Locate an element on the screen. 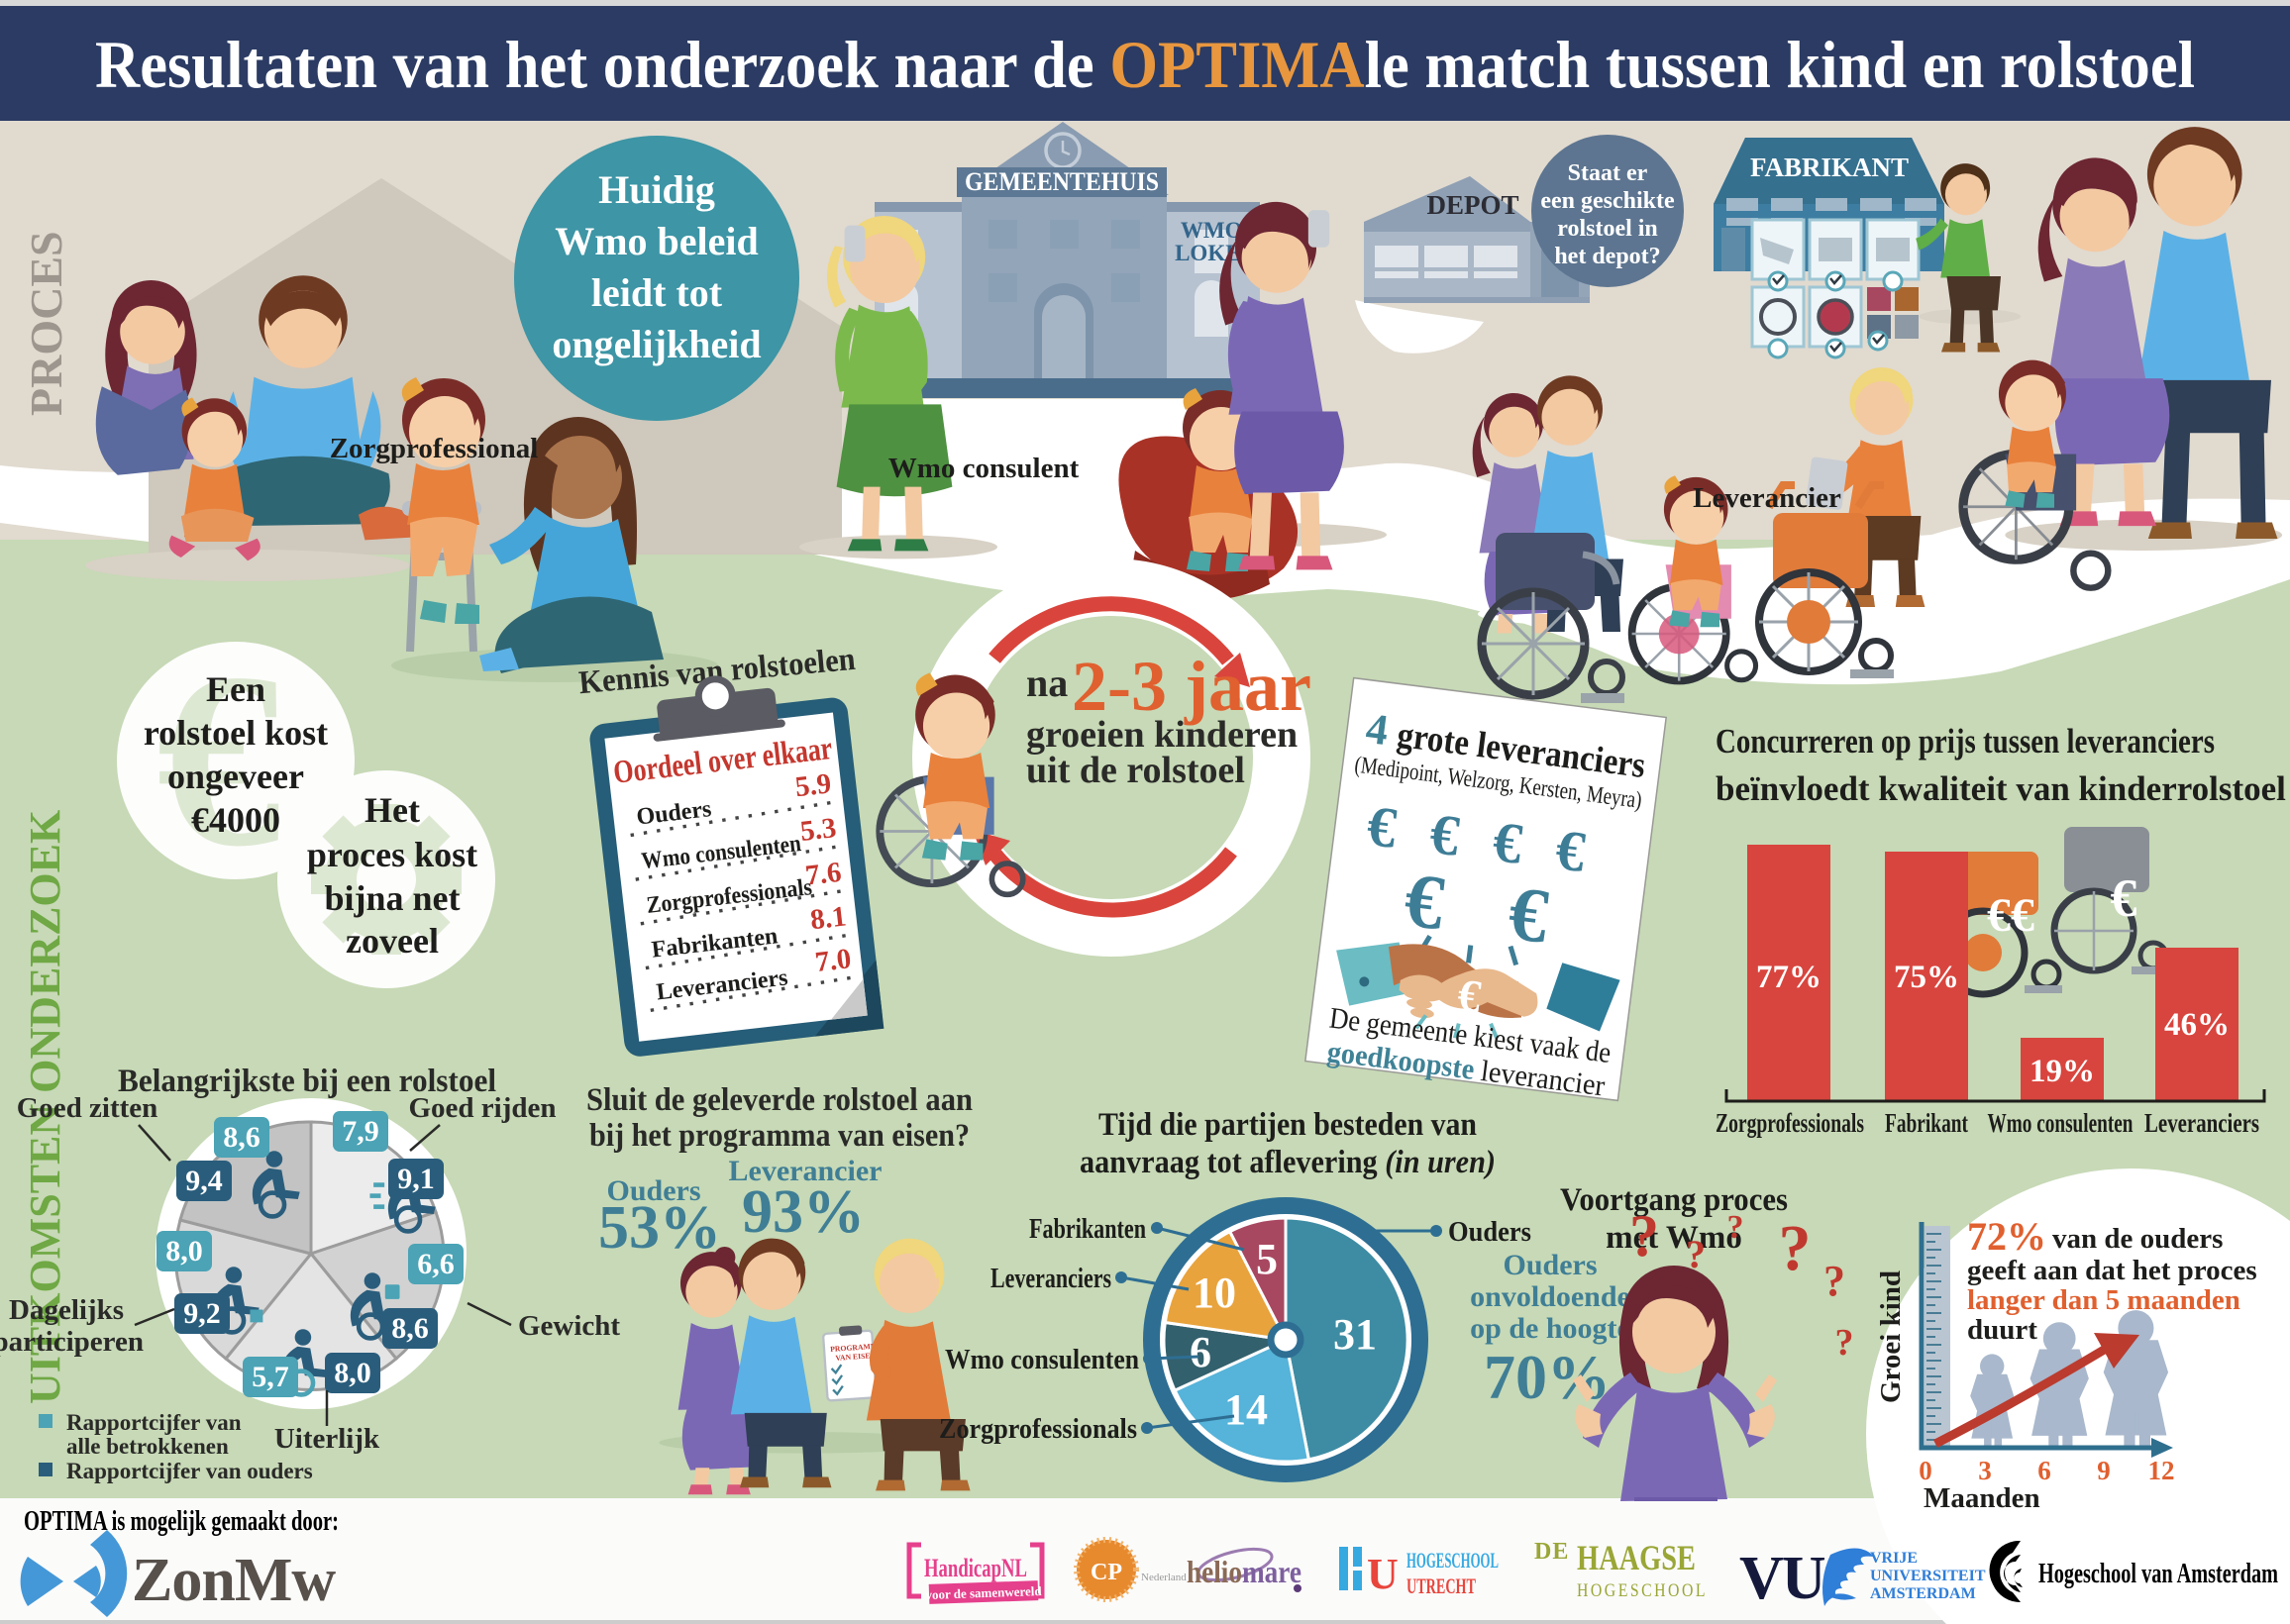 The width and height of the screenshot is (2290, 1624). svg-text: een geschikte is located at coordinates (1608, 201).